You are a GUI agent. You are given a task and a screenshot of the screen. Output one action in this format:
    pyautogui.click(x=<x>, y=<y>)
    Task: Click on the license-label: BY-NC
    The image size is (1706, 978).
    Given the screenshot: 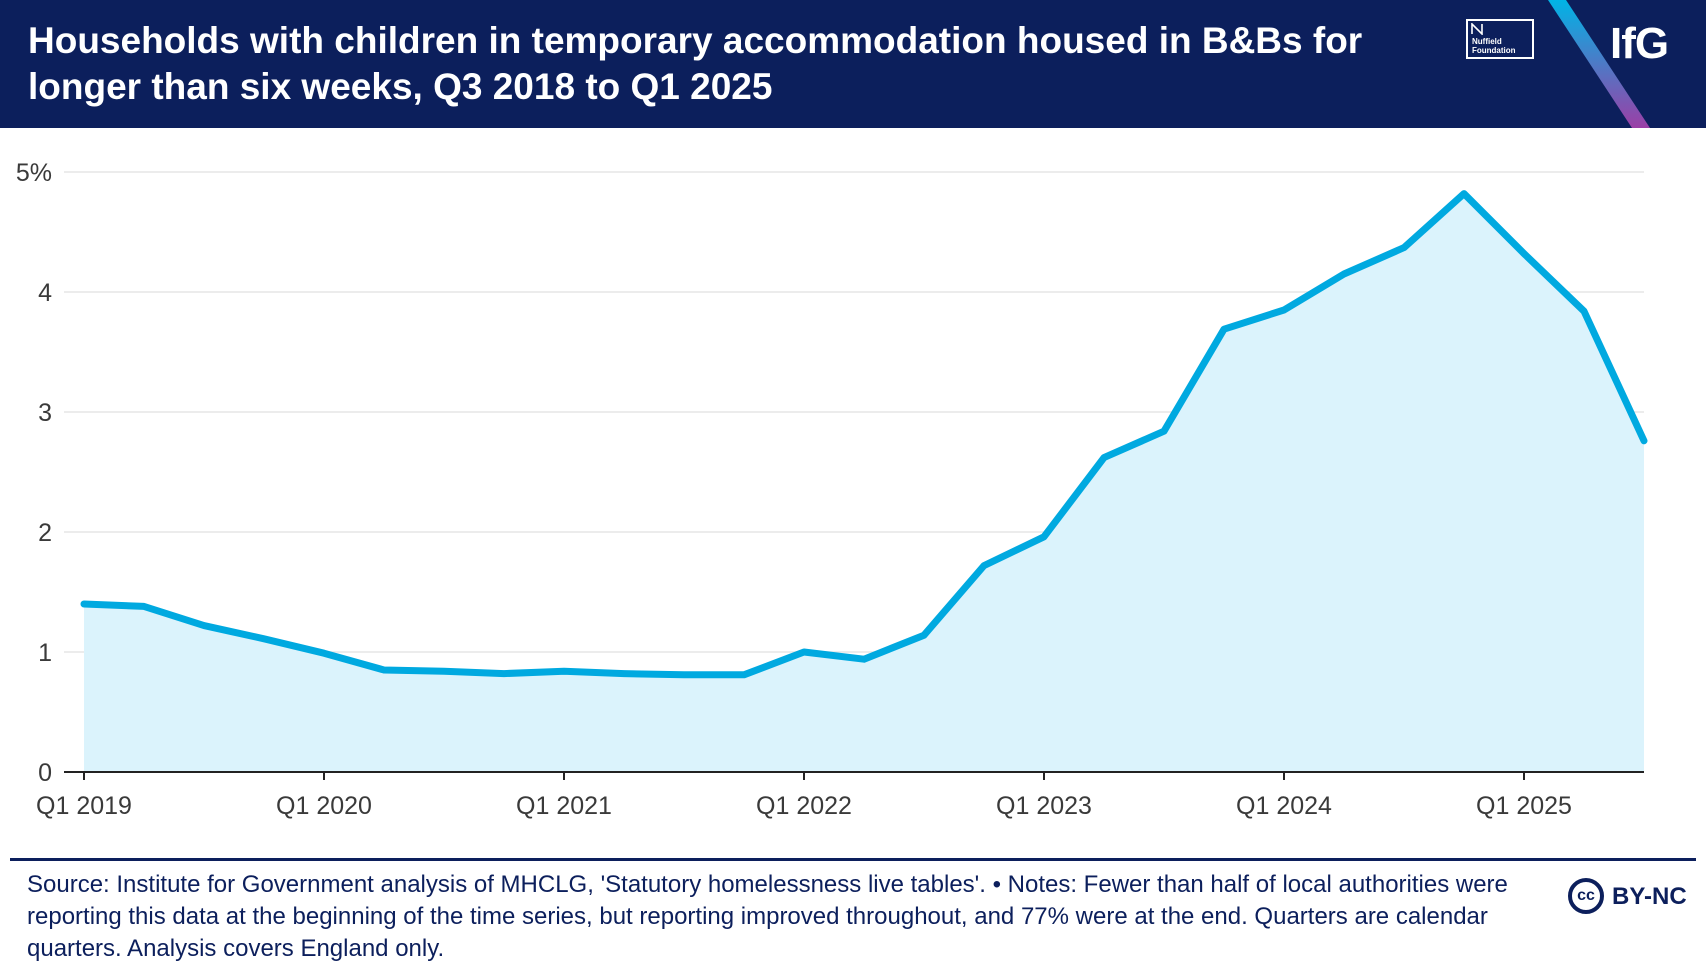 What is the action you would take?
    pyautogui.click(x=1649, y=896)
    